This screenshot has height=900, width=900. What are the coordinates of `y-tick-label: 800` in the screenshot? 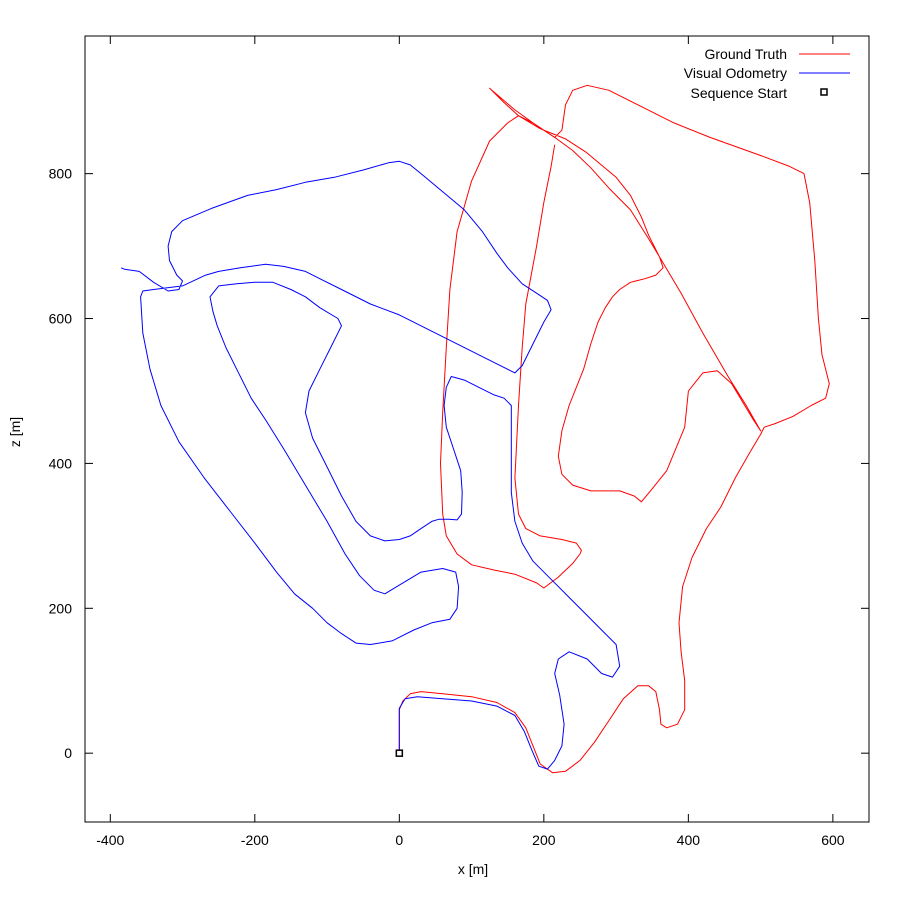 It's located at (61, 174).